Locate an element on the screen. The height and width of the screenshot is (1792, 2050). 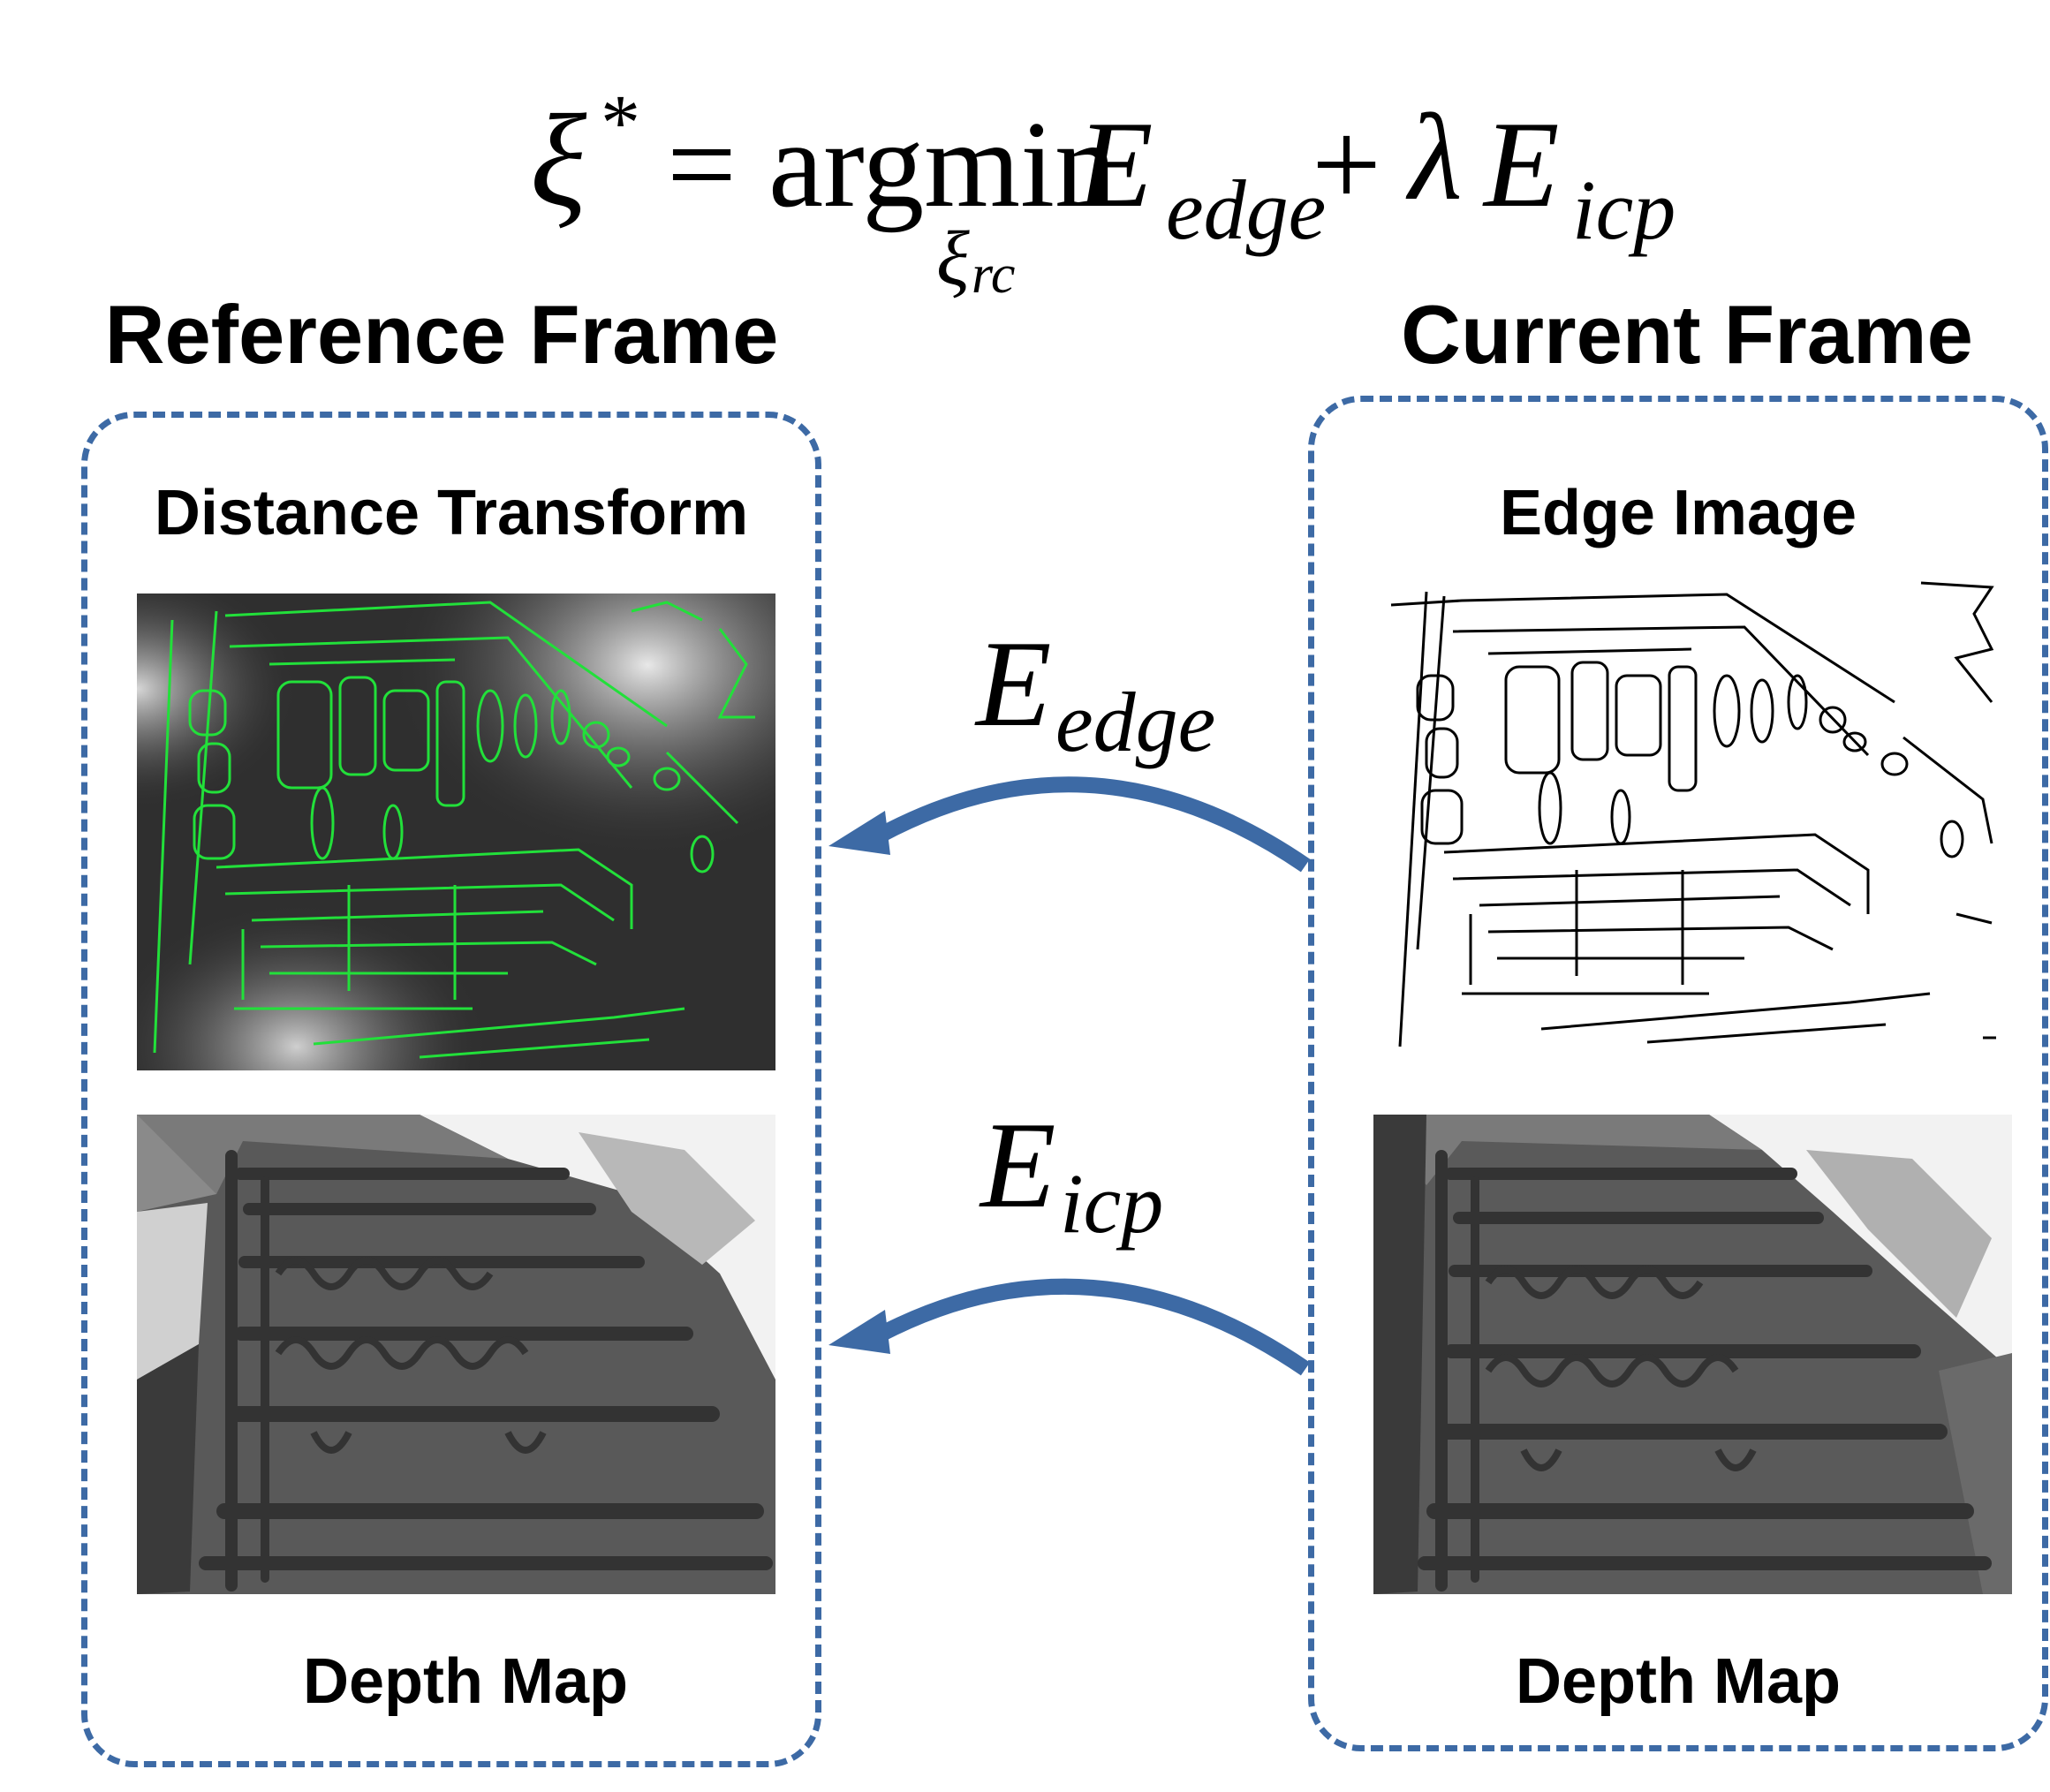
plus-sign: + is located at coordinates (1346, 164).